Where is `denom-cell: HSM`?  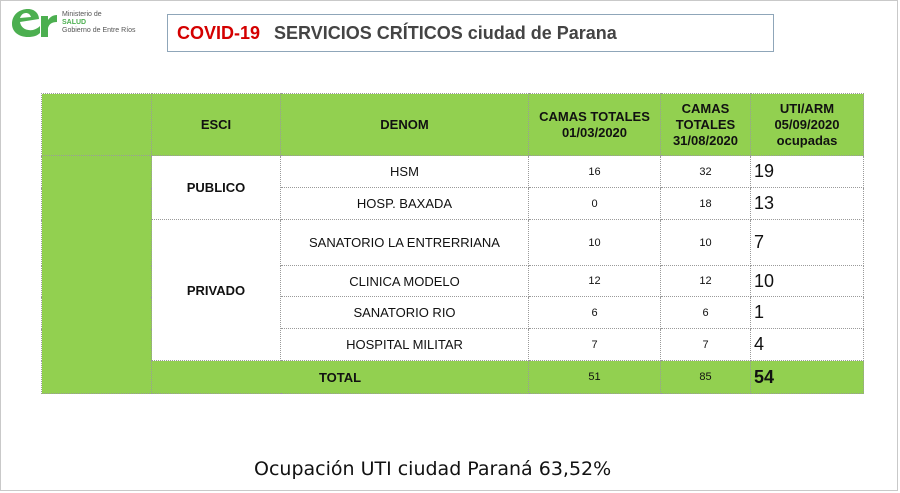 denom-cell: HSM is located at coordinates (404, 171).